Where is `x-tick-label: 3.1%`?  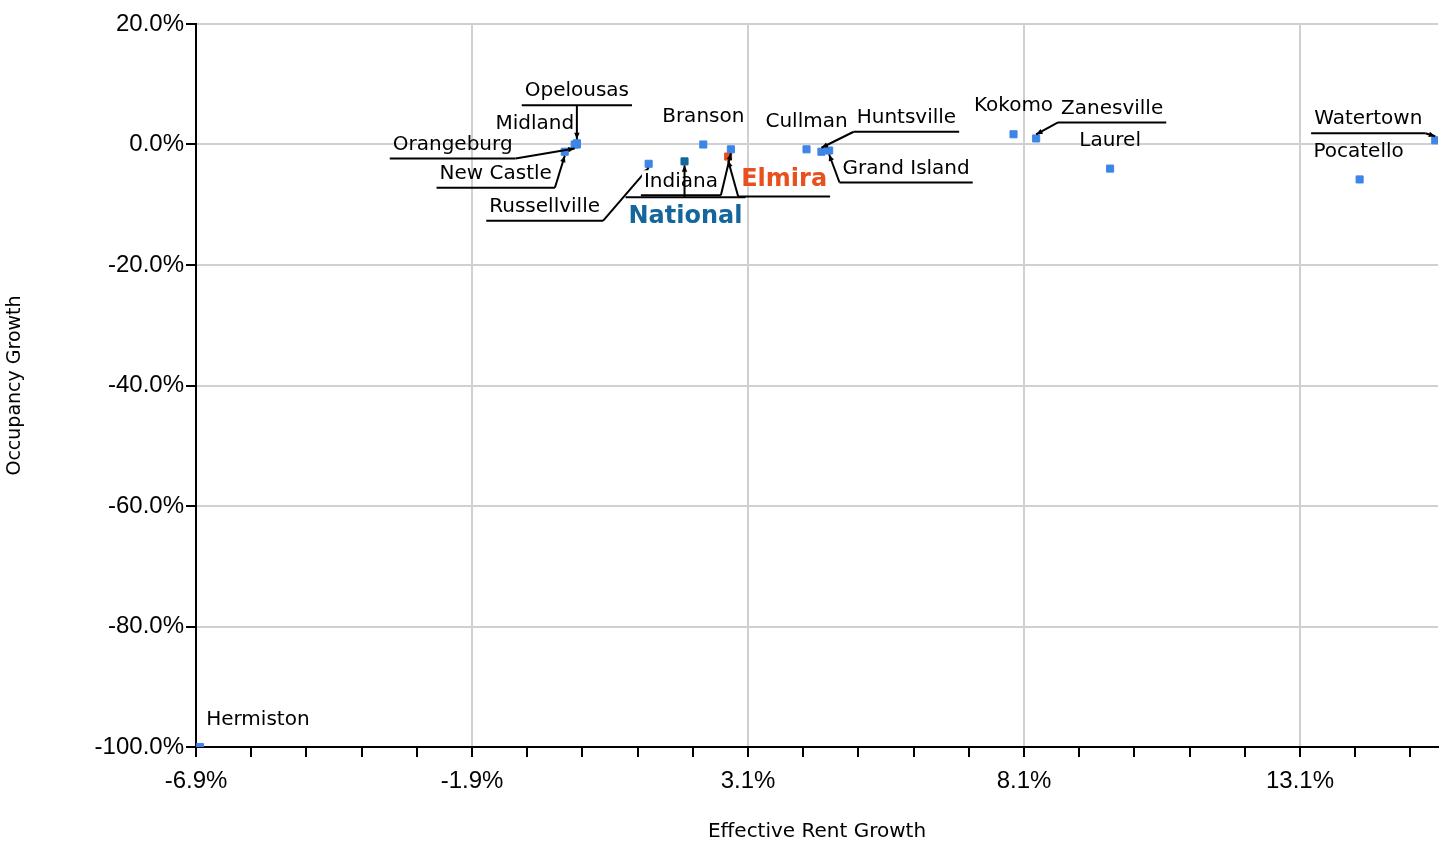
x-tick-label: 3.1% is located at coordinates (748, 780).